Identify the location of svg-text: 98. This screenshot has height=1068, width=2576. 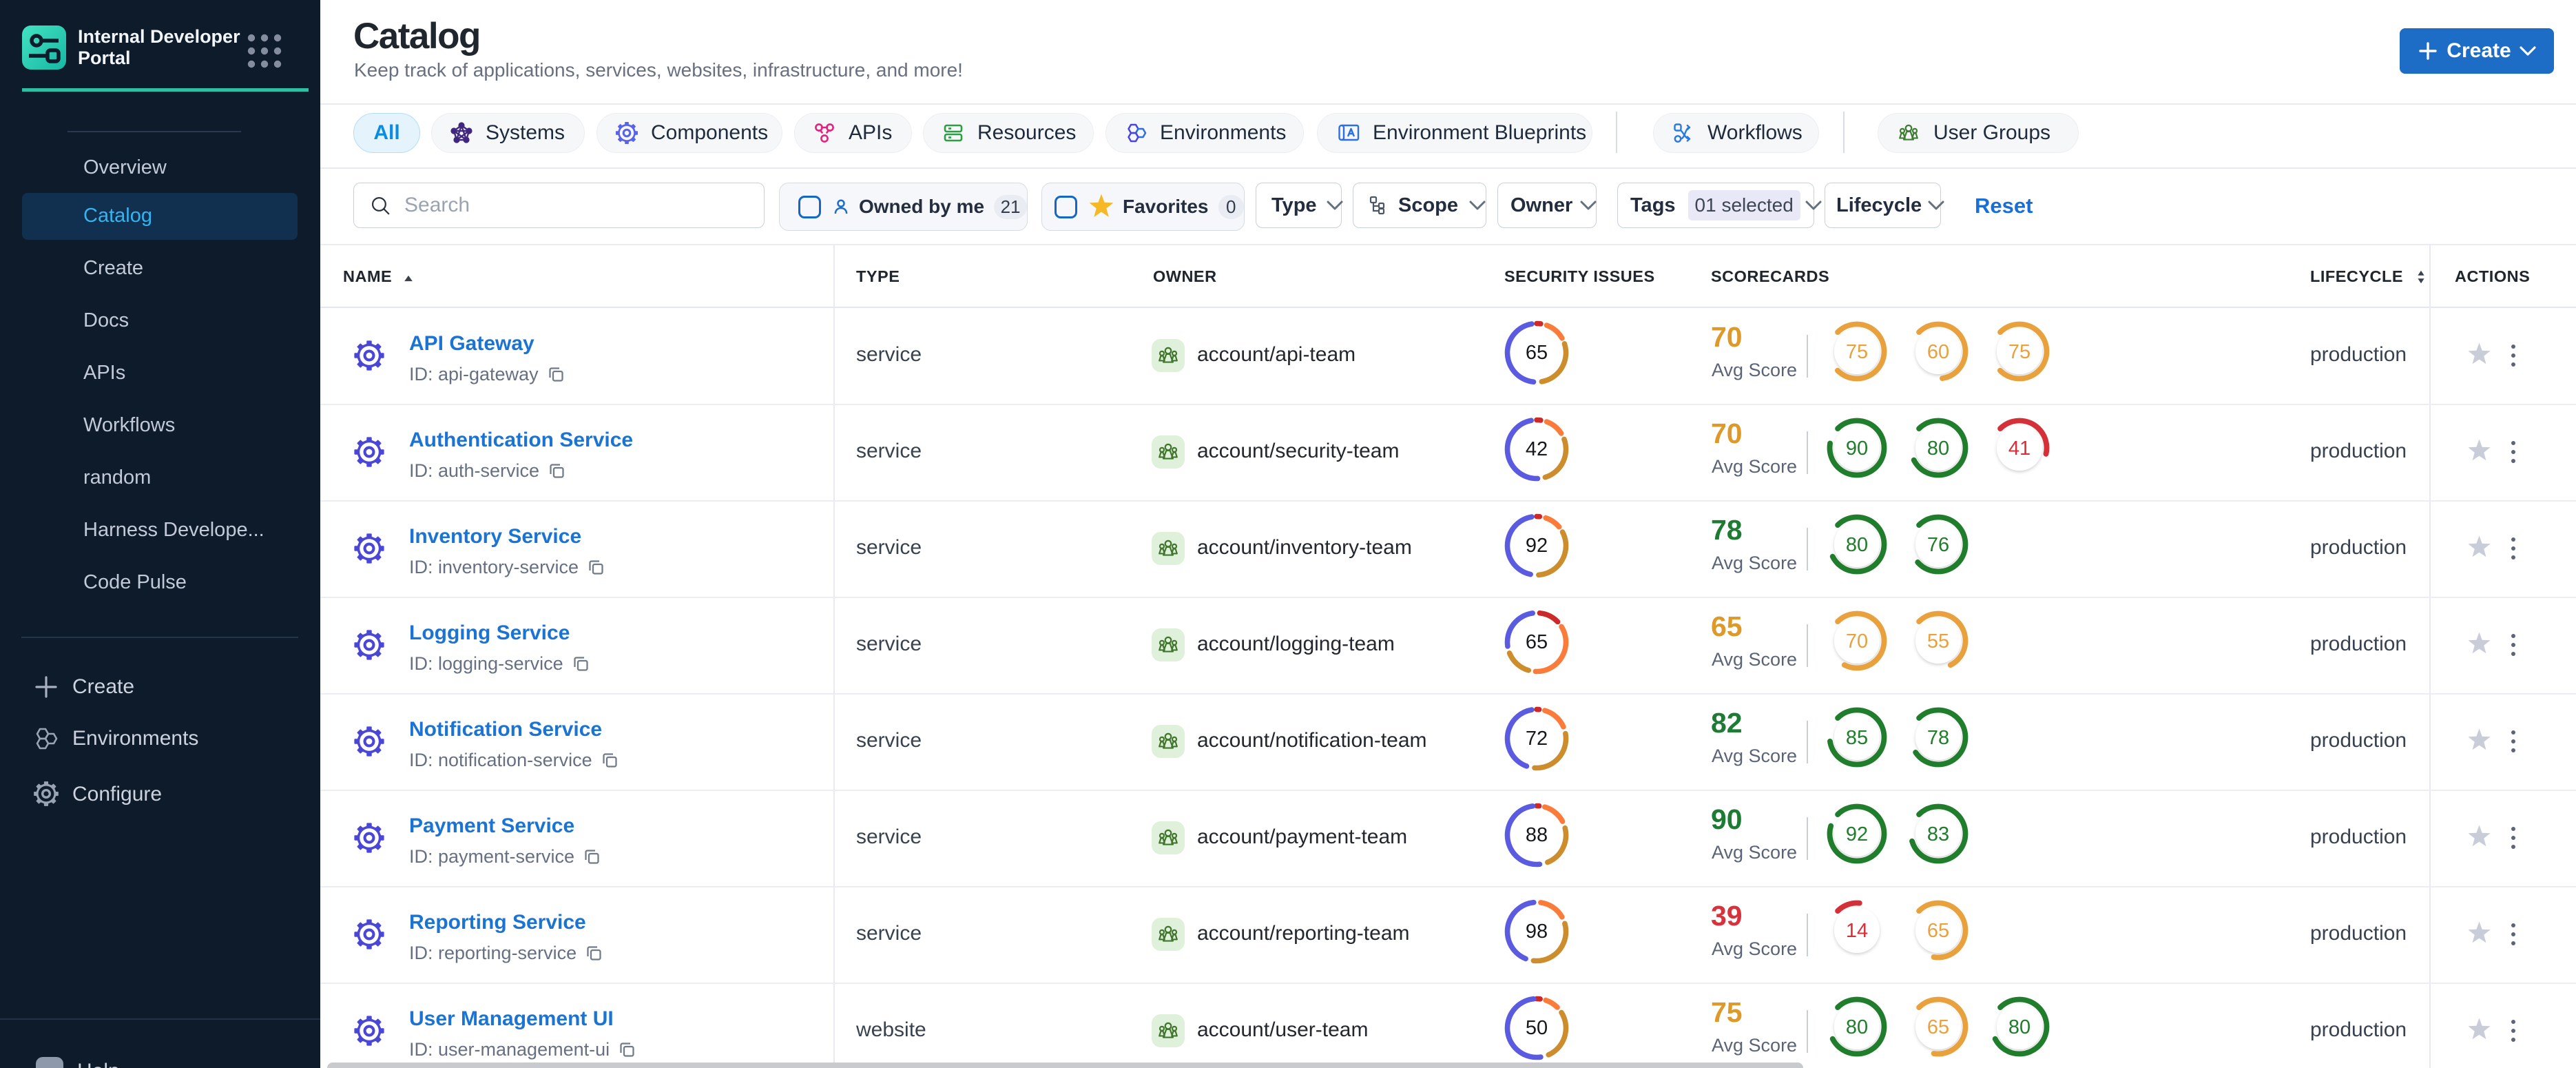
(1537, 932).